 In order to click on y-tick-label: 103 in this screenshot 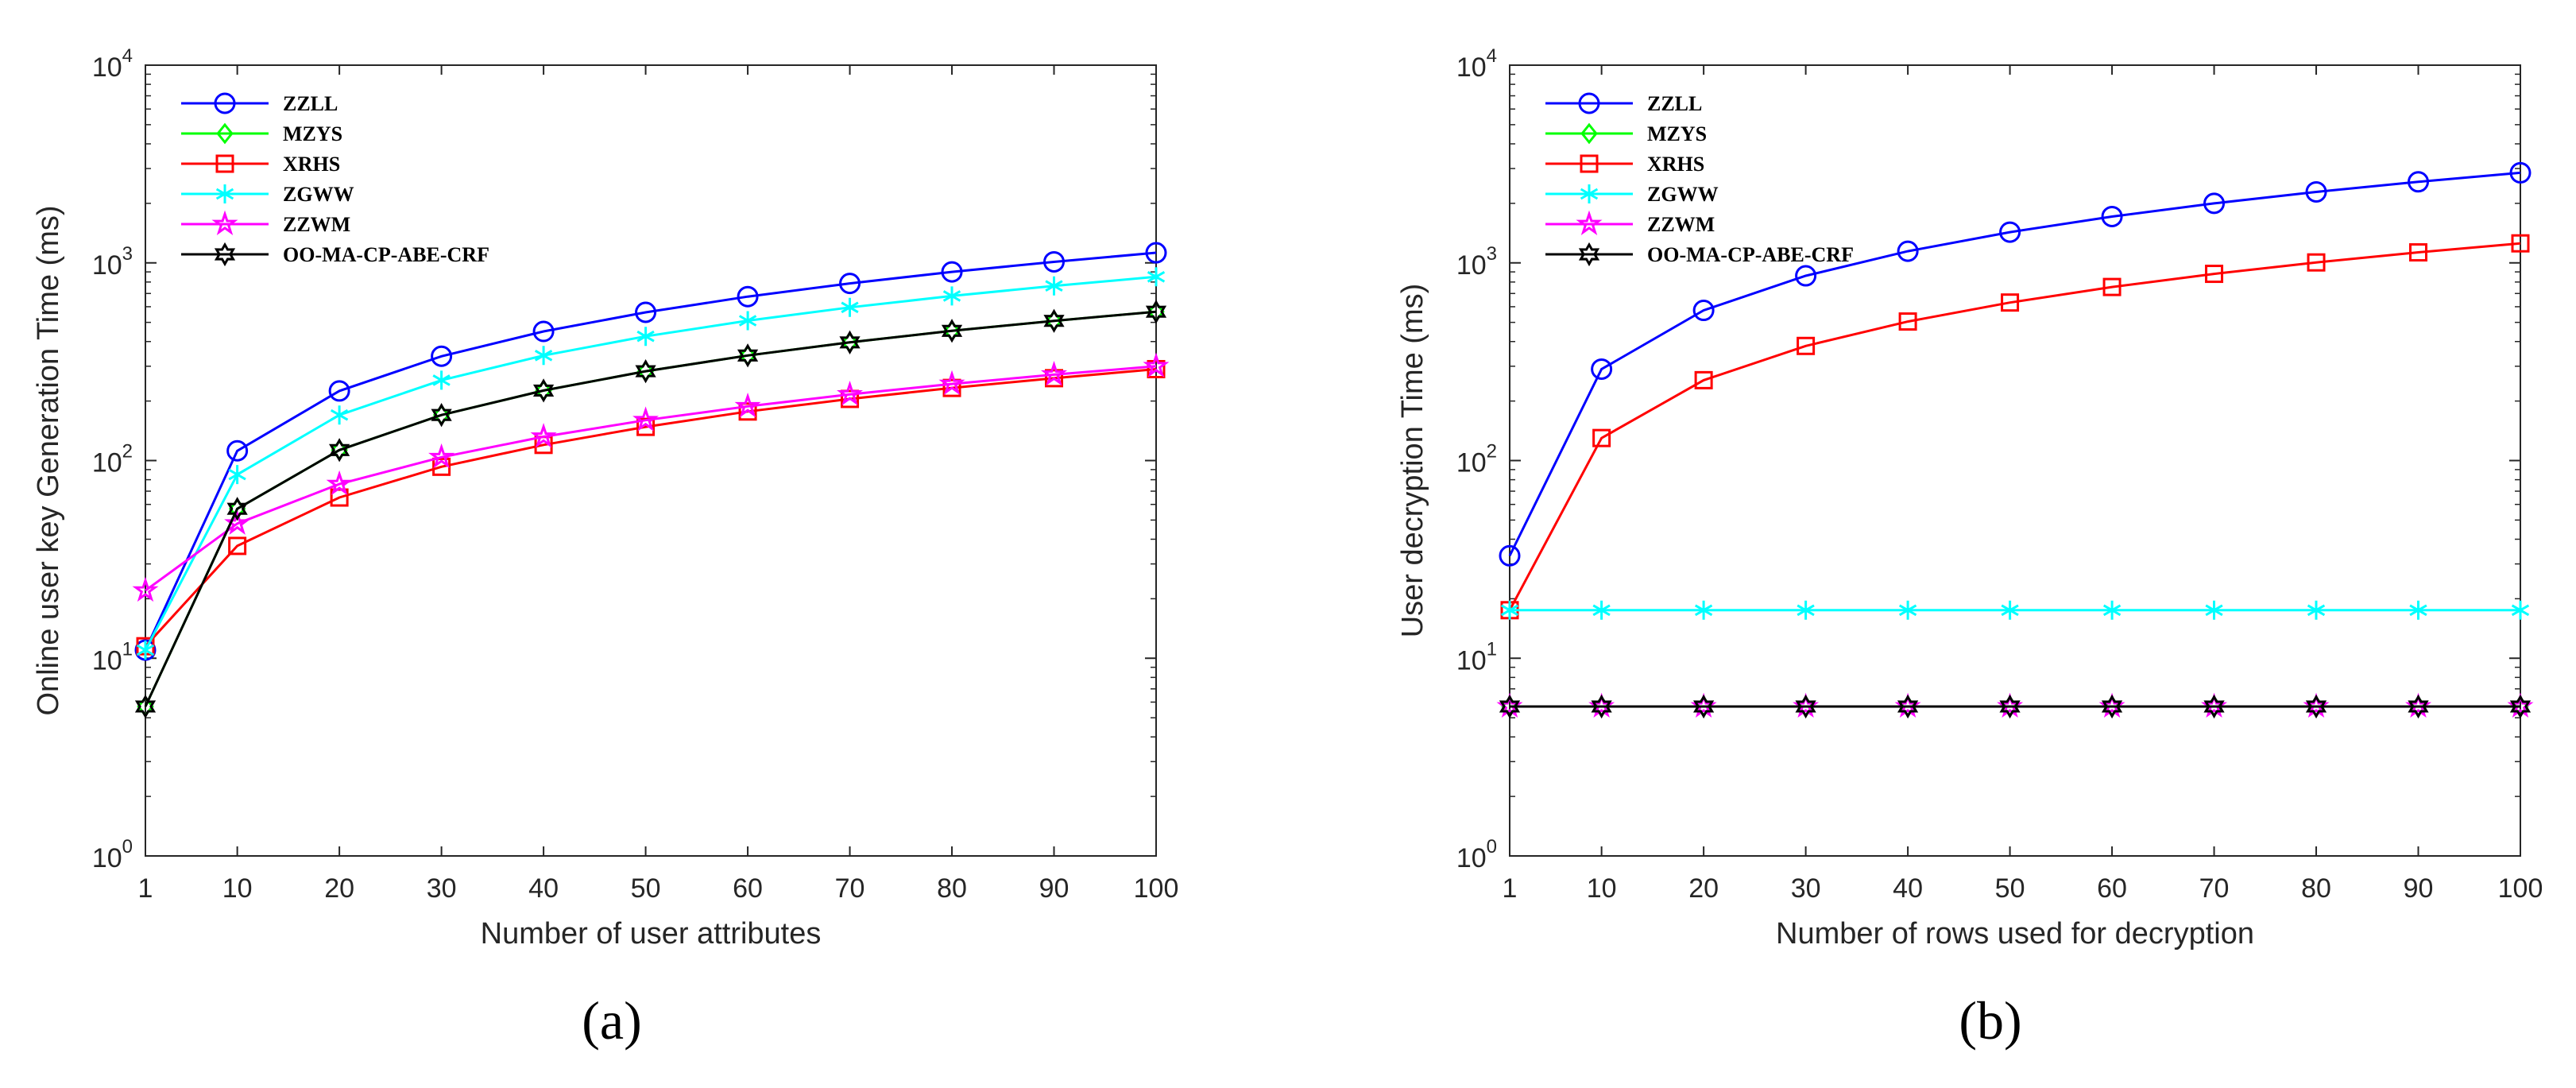, I will do `click(1476, 262)`.